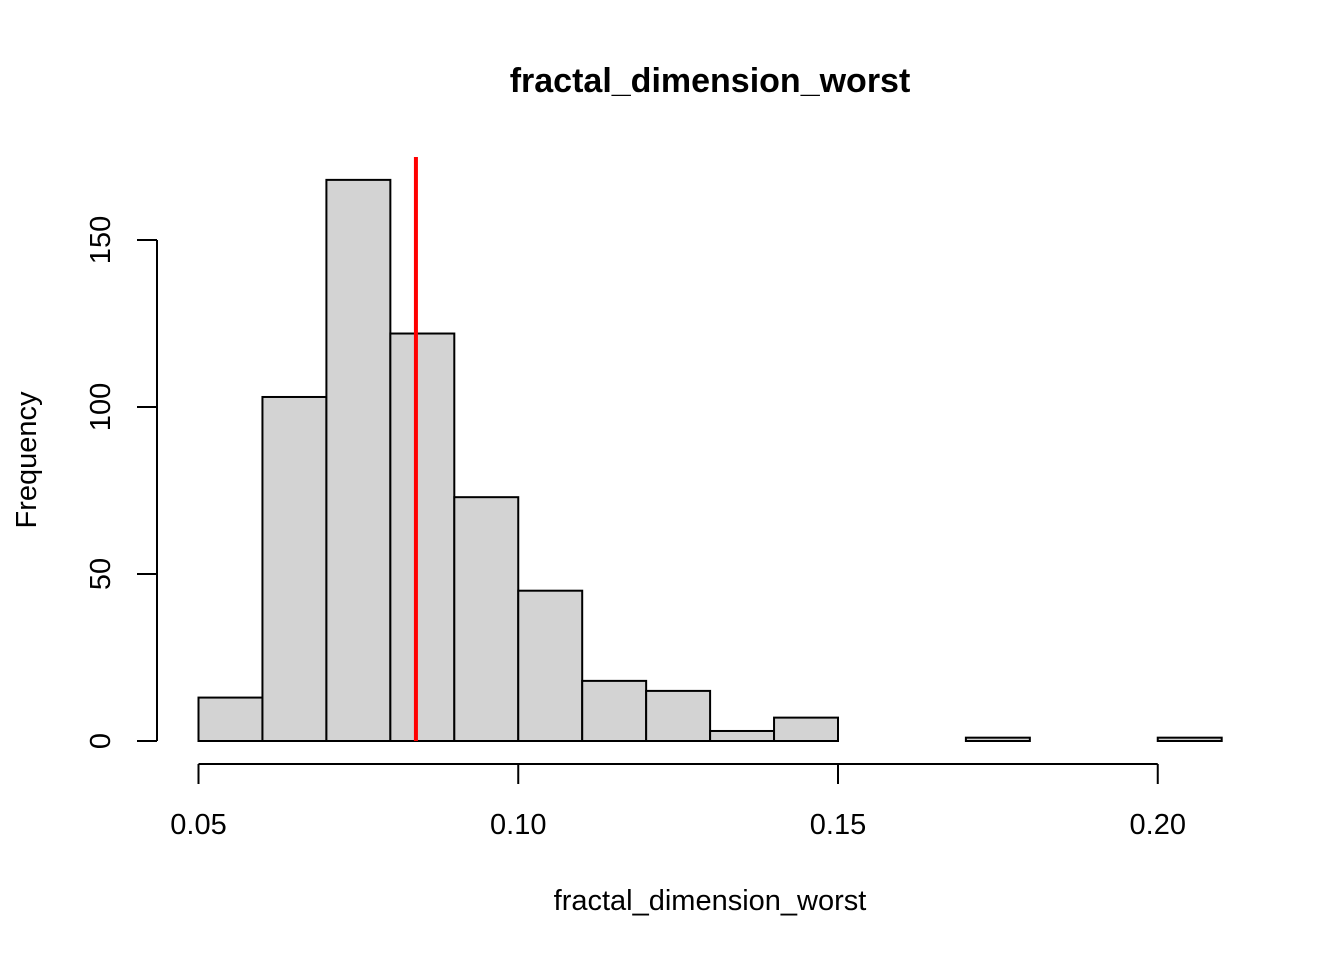 The width and height of the screenshot is (1344, 960). Describe the element at coordinates (101, 574) in the screenshot. I see `y-tick-label: 50` at that location.